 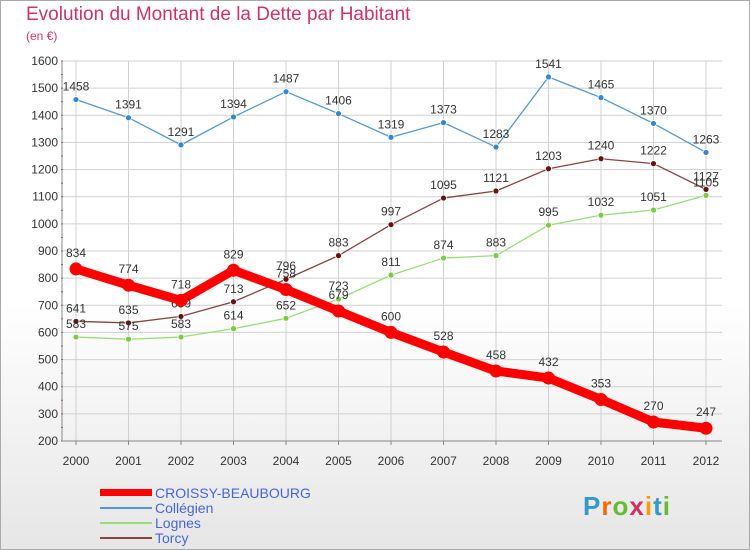 What do you see at coordinates (48, 305) in the screenshot?
I see `y-tick-label: 700` at bounding box center [48, 305].